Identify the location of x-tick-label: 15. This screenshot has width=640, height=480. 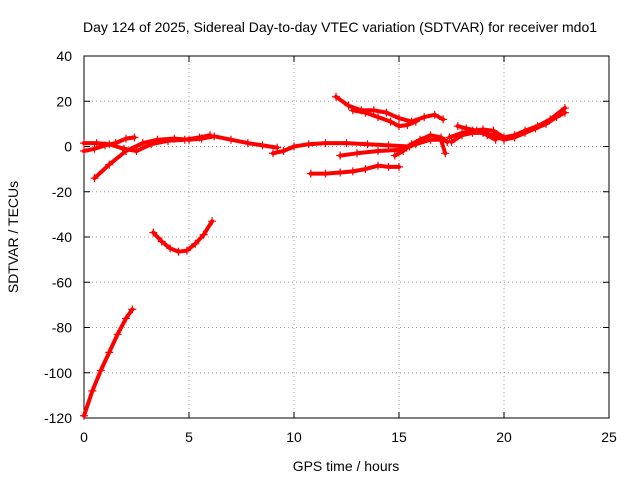
(399, 437).